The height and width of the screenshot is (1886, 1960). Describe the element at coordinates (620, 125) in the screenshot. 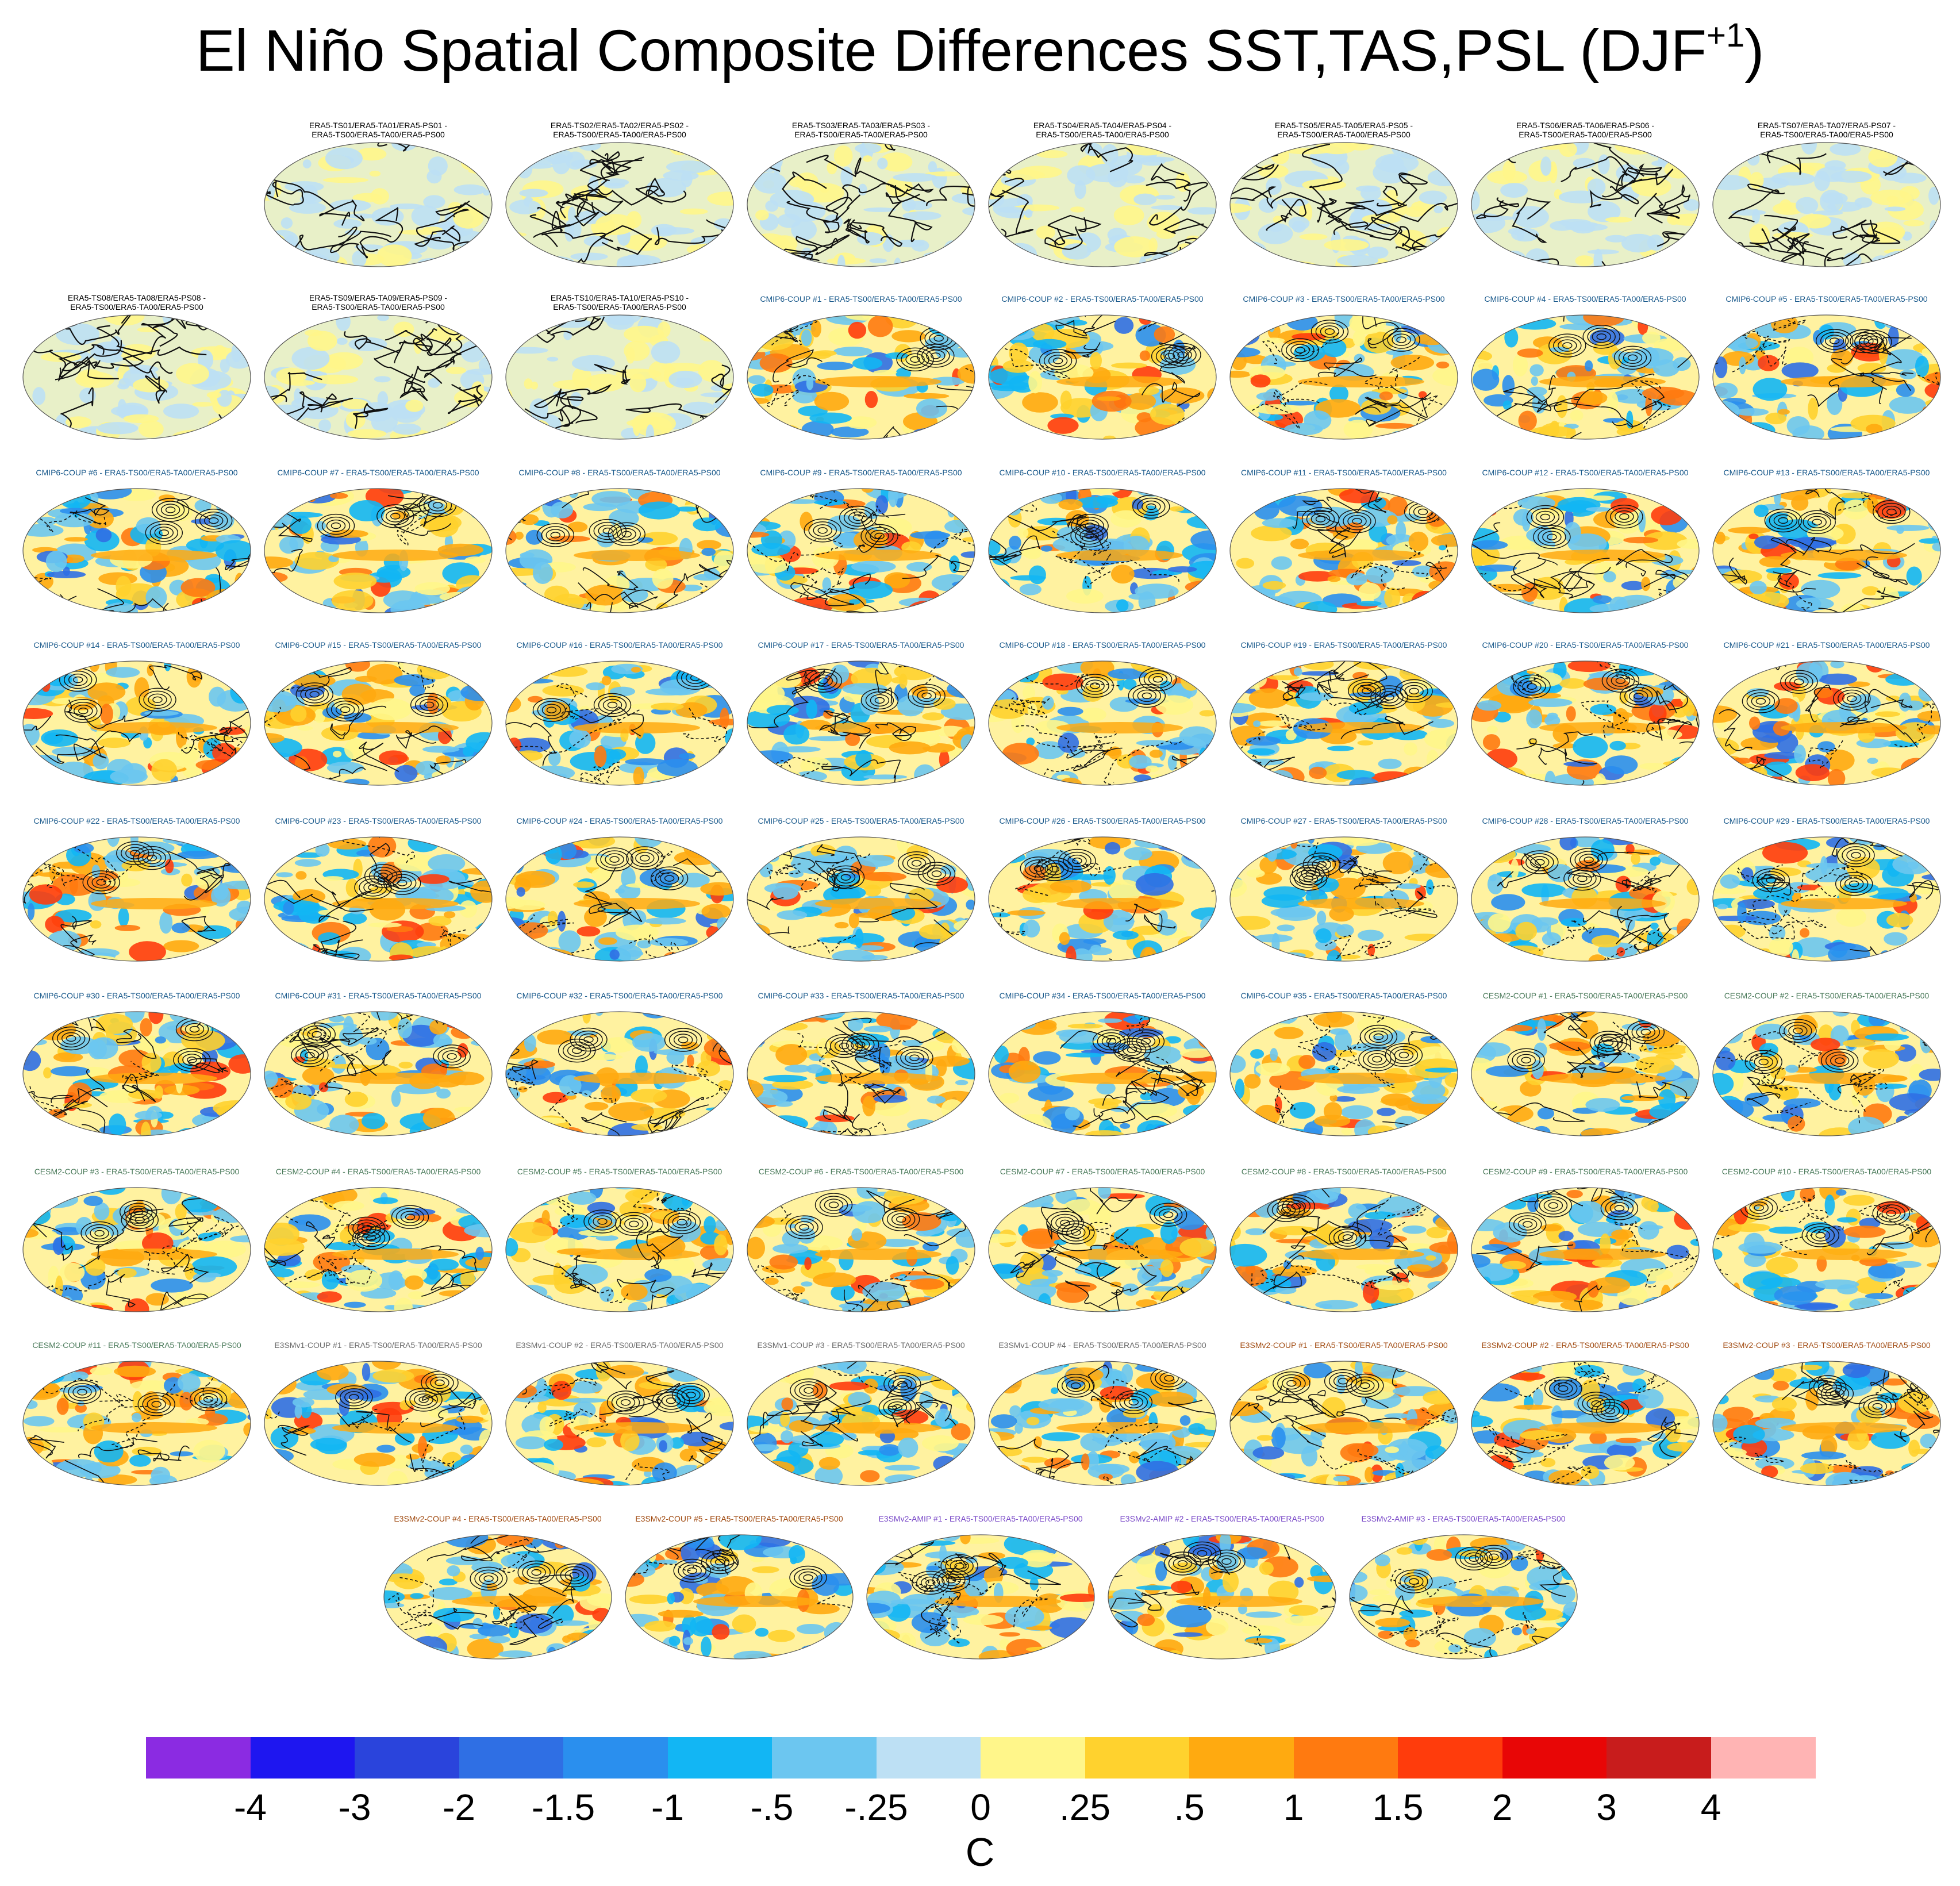

I see `panel-title-line: ERA5-TS02/ERA5-TA02/ERA5-PS02 -` at that location.